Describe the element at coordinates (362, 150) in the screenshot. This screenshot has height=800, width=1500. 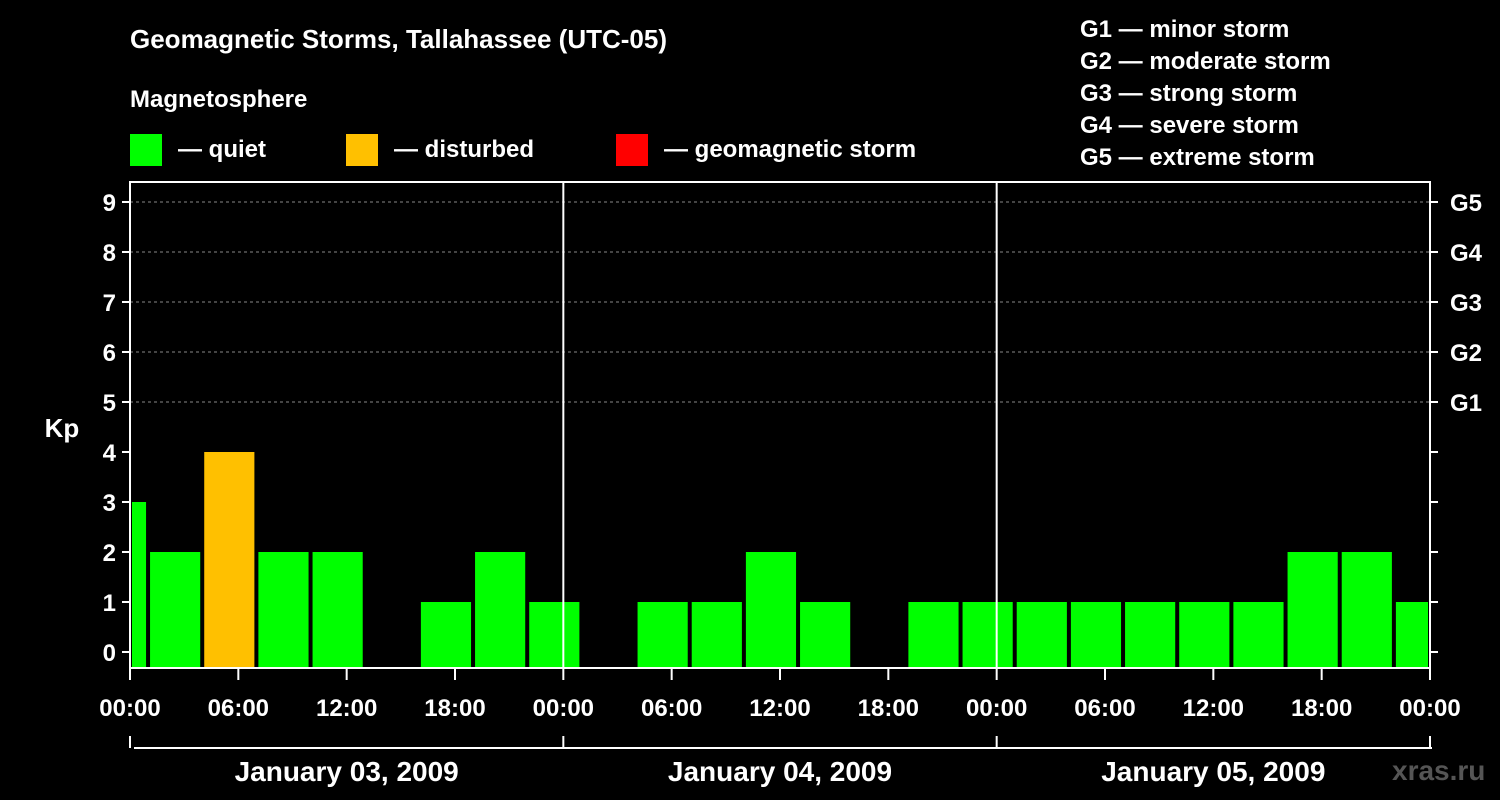
I see `legend-disturbed-swatch` at that location.